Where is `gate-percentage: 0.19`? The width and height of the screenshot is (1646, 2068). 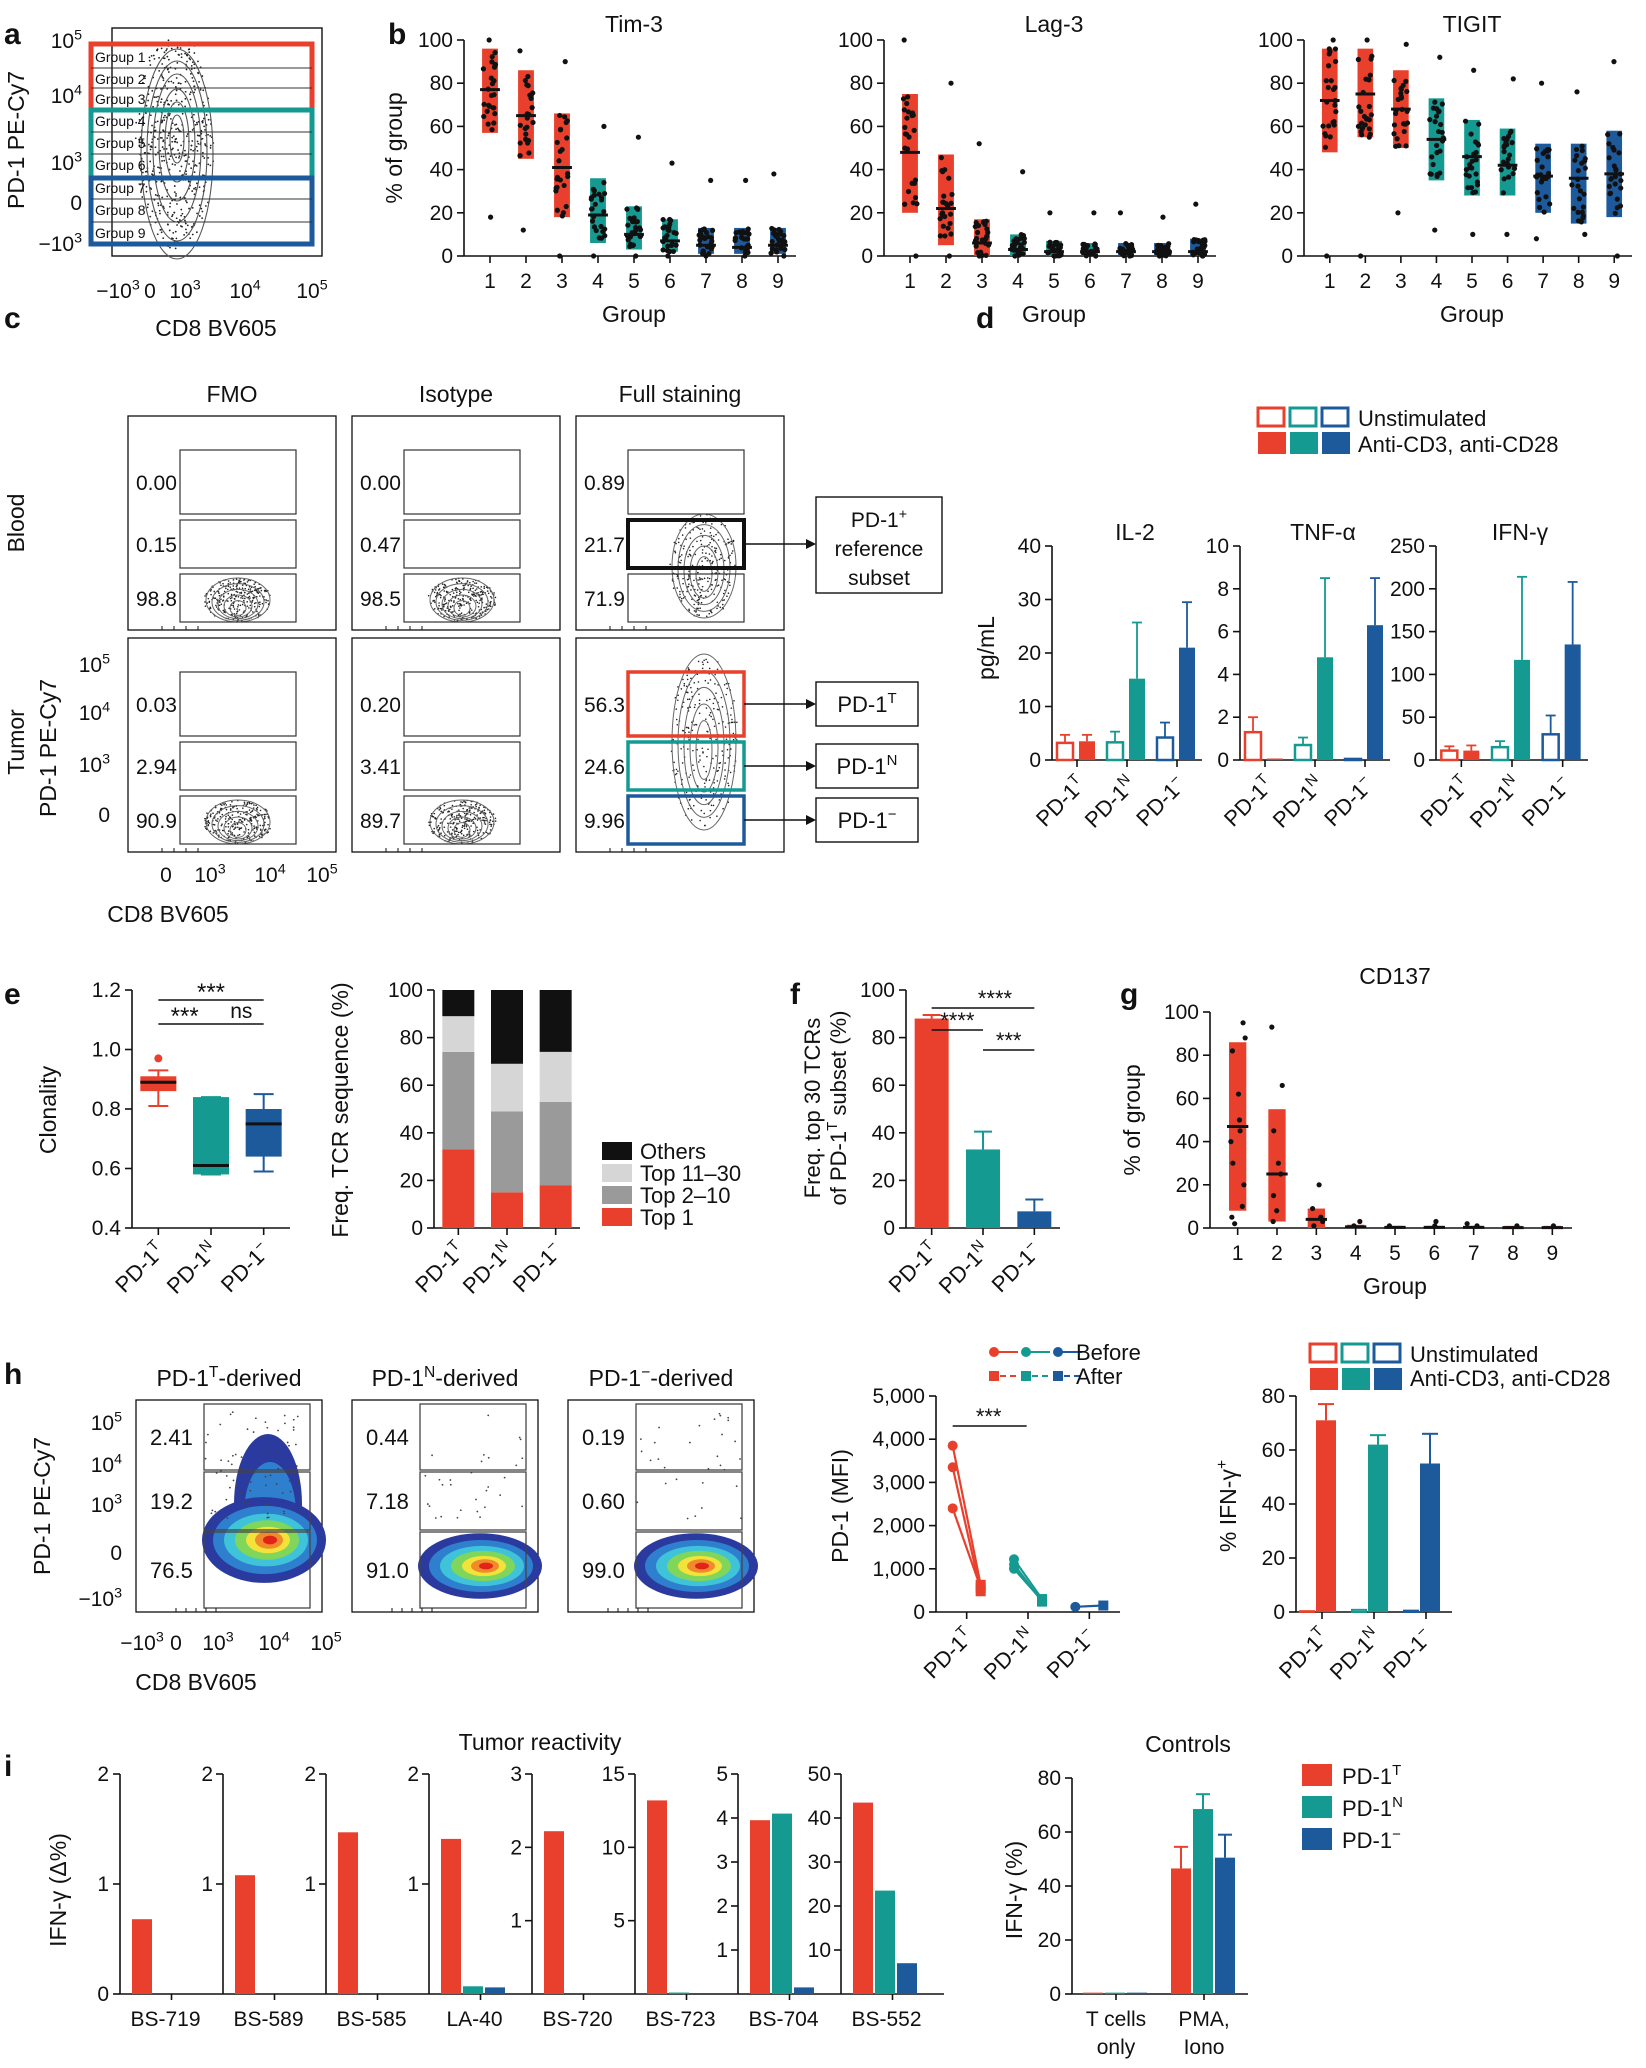
gate-percentage: 0.19 is located at coordinates (603, 1437).